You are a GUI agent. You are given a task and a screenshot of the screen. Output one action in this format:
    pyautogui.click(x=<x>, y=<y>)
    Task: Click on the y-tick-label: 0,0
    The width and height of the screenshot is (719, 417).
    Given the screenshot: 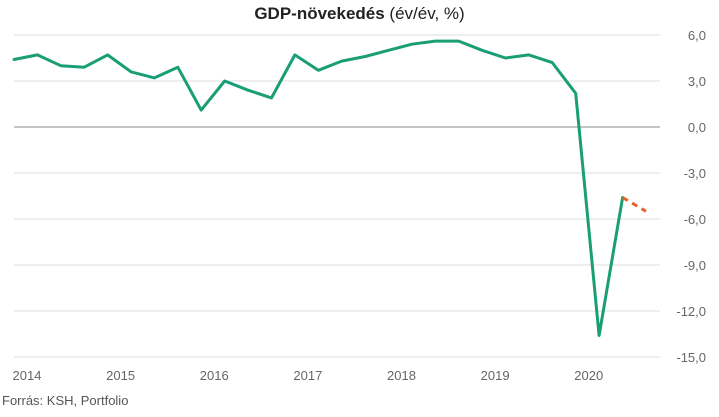 What is the action you would take?
    pyautogui.click(x=697, y=127)
    